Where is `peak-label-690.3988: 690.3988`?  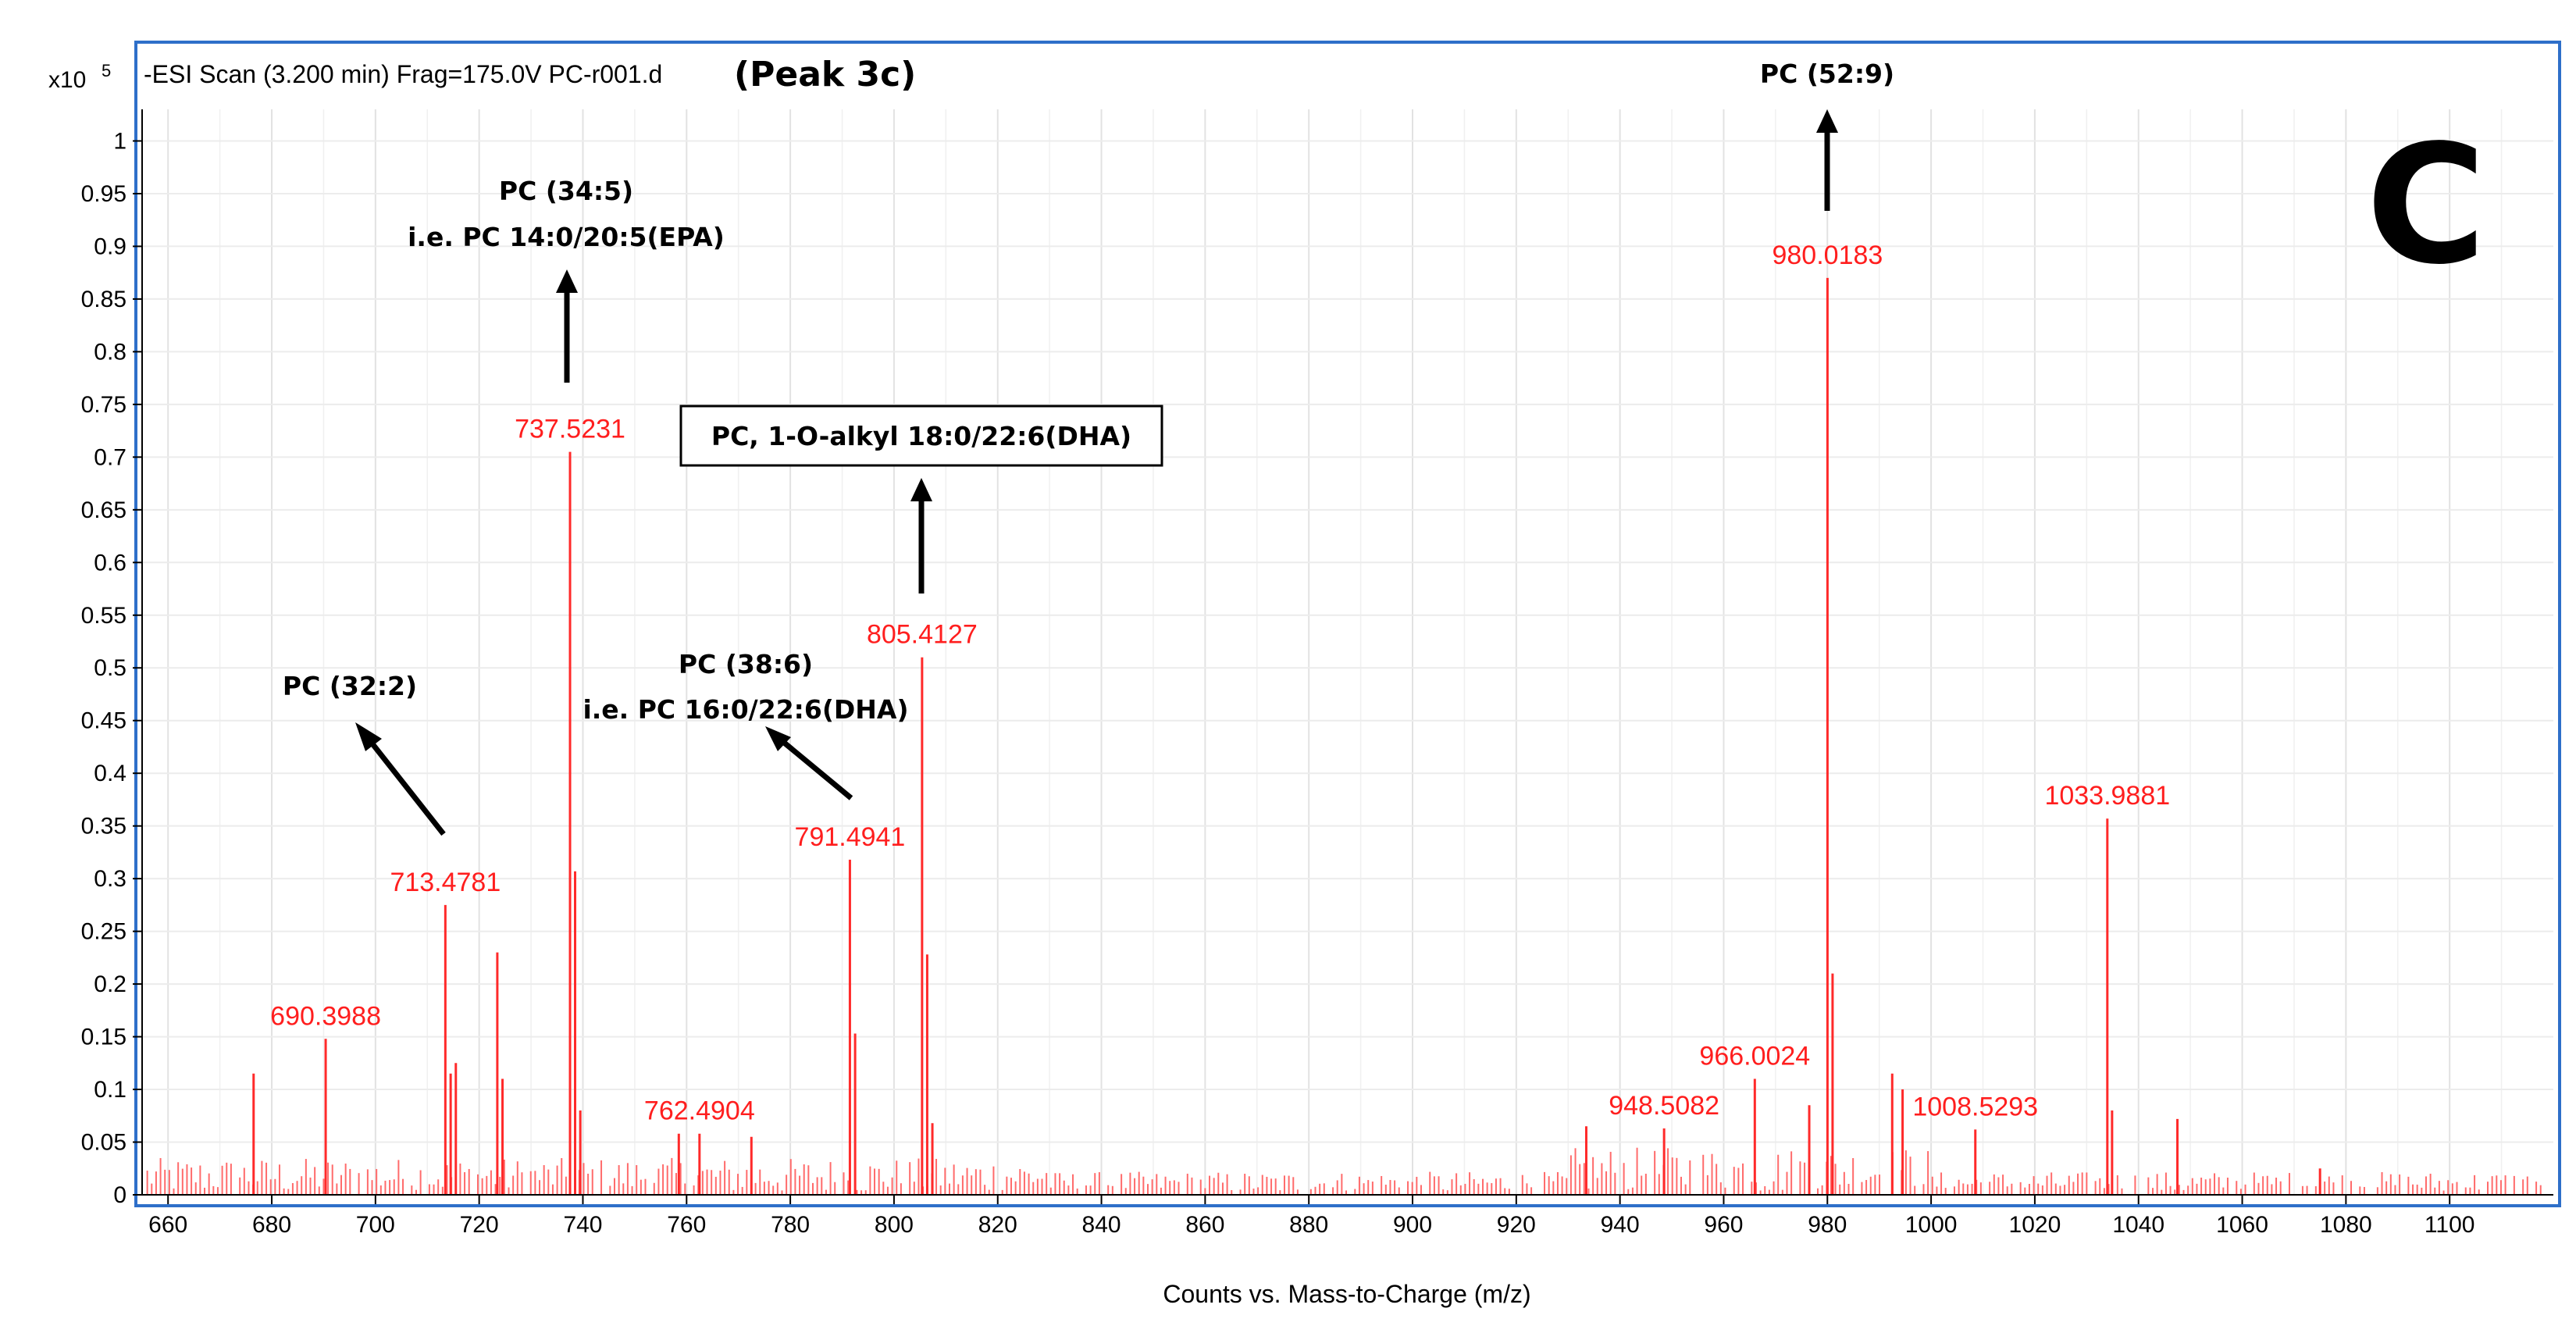 peak-label-690.3988: 690.3988 is located at coordinates (325, 1016).